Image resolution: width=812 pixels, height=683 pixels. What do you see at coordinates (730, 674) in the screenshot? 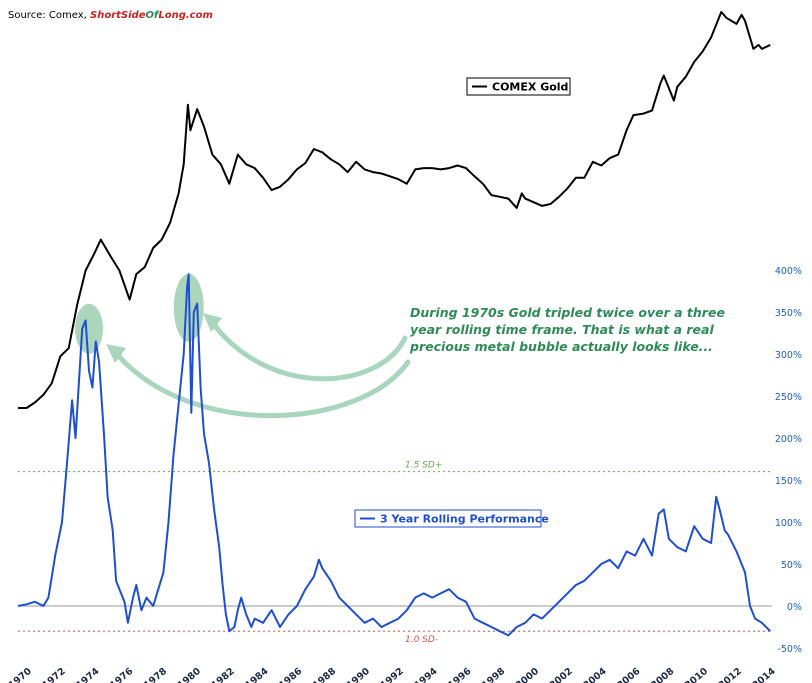
I see `x-tick-2012: 2012` at bounding box center [730, 674].